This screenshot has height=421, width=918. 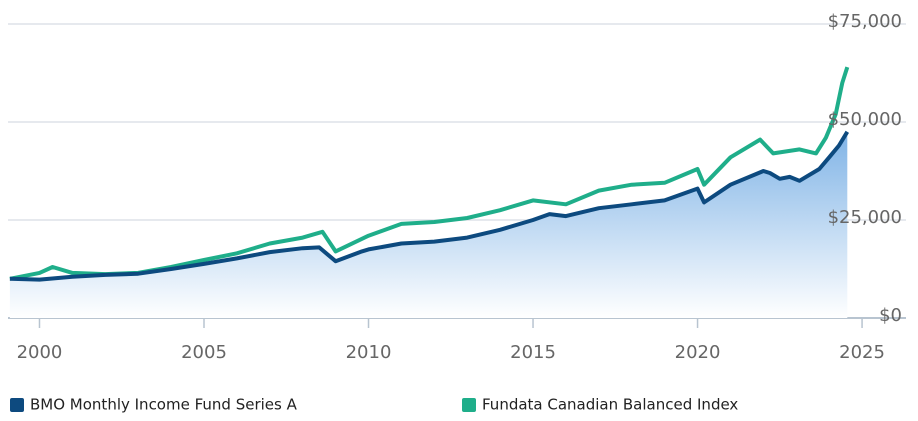 What do you see at coordinates (369, 352) in the screenshot?
I see `x-tick-label: 2010` at bounding box center [369, 352].